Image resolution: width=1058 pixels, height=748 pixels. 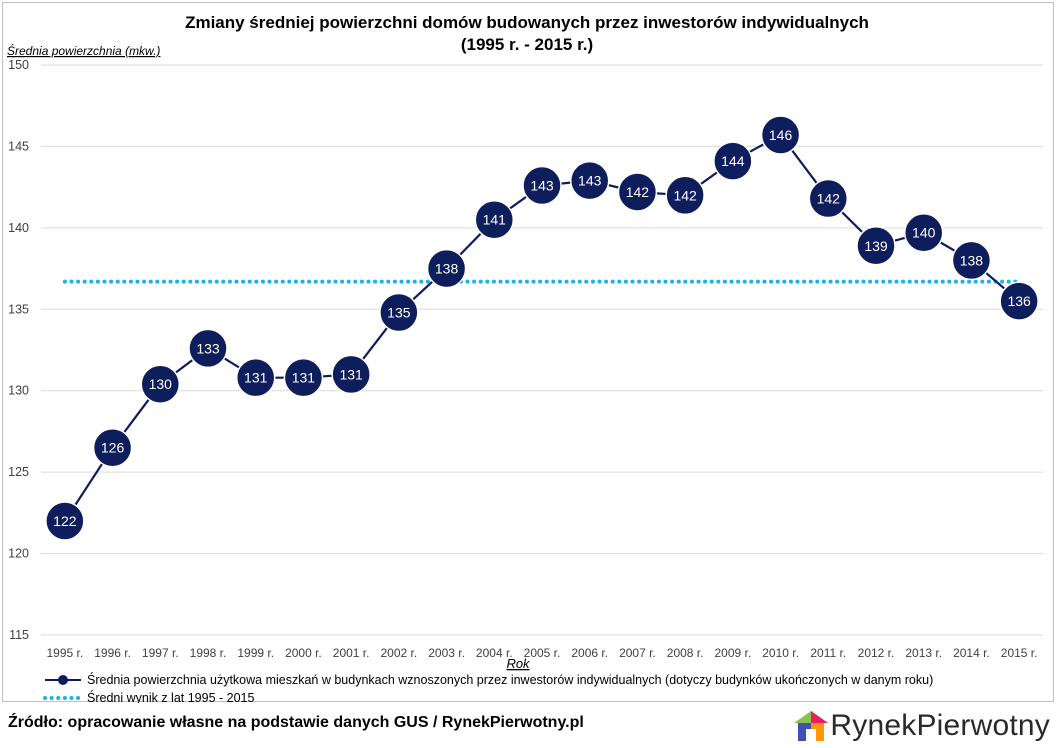 I want to click on data-label: 135, so click(x=399, y=313).